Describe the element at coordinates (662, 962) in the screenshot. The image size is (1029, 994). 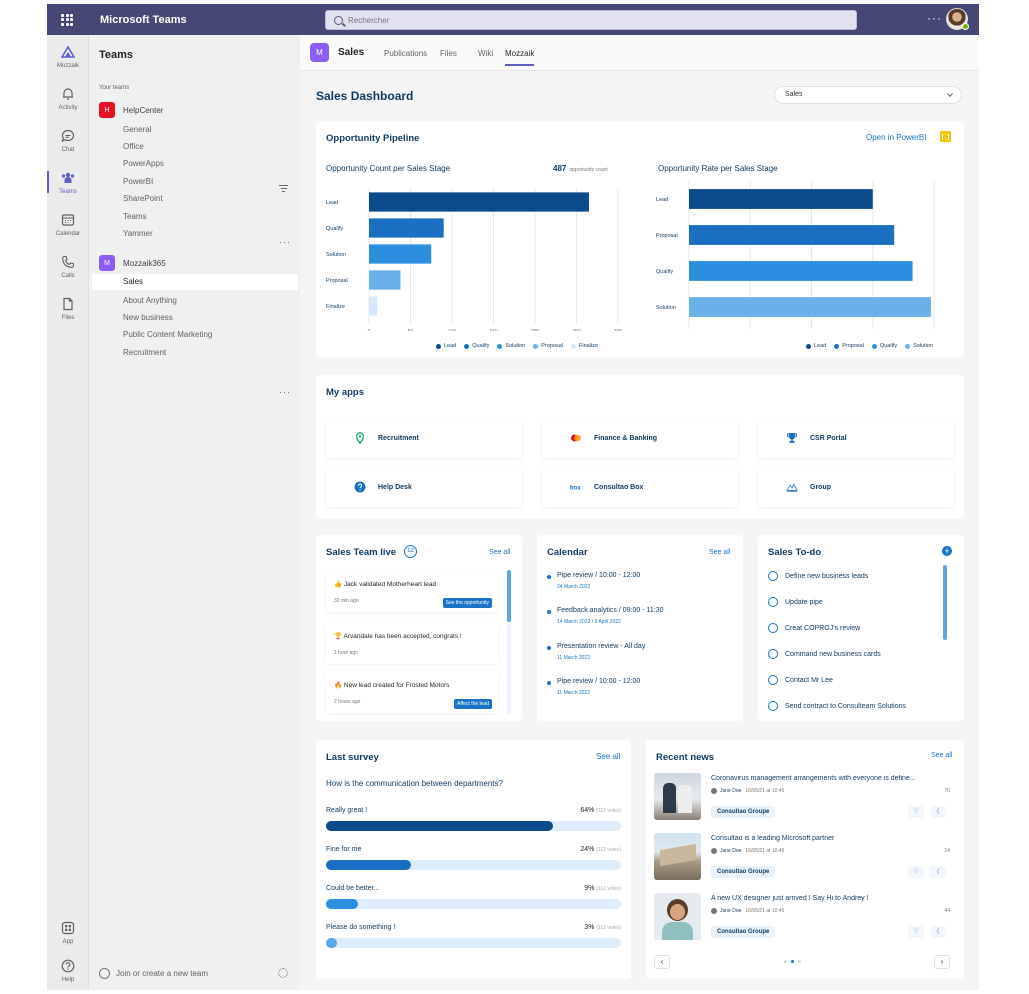
I see `news-prev-button: ‹` at that location.